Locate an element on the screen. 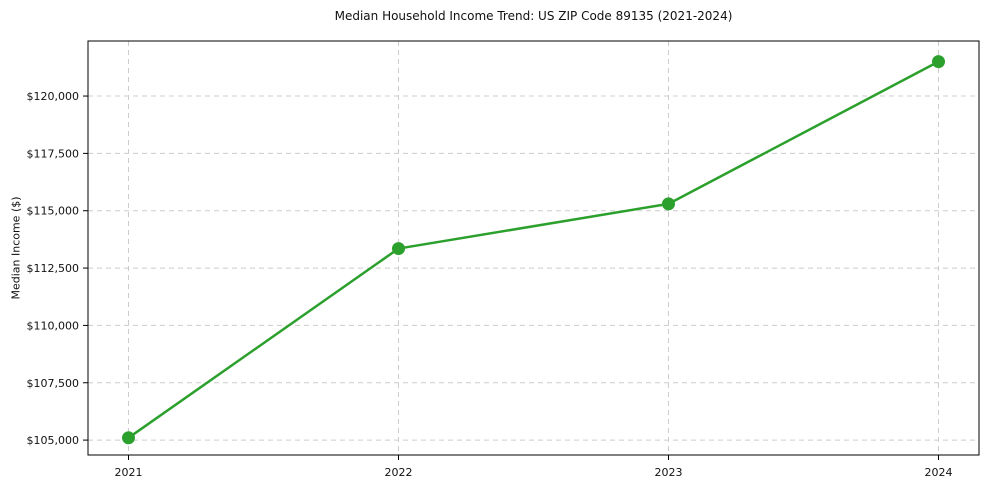  y-tick-label: $107,500 is located at coordinates (53, 383).